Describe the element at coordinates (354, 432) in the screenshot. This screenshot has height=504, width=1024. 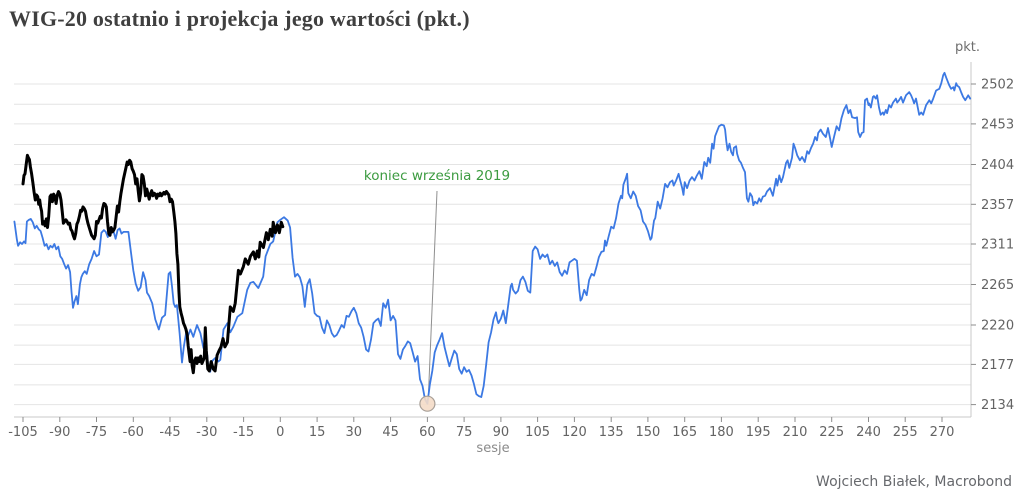
I see `x-tick-label: 30` at that location.